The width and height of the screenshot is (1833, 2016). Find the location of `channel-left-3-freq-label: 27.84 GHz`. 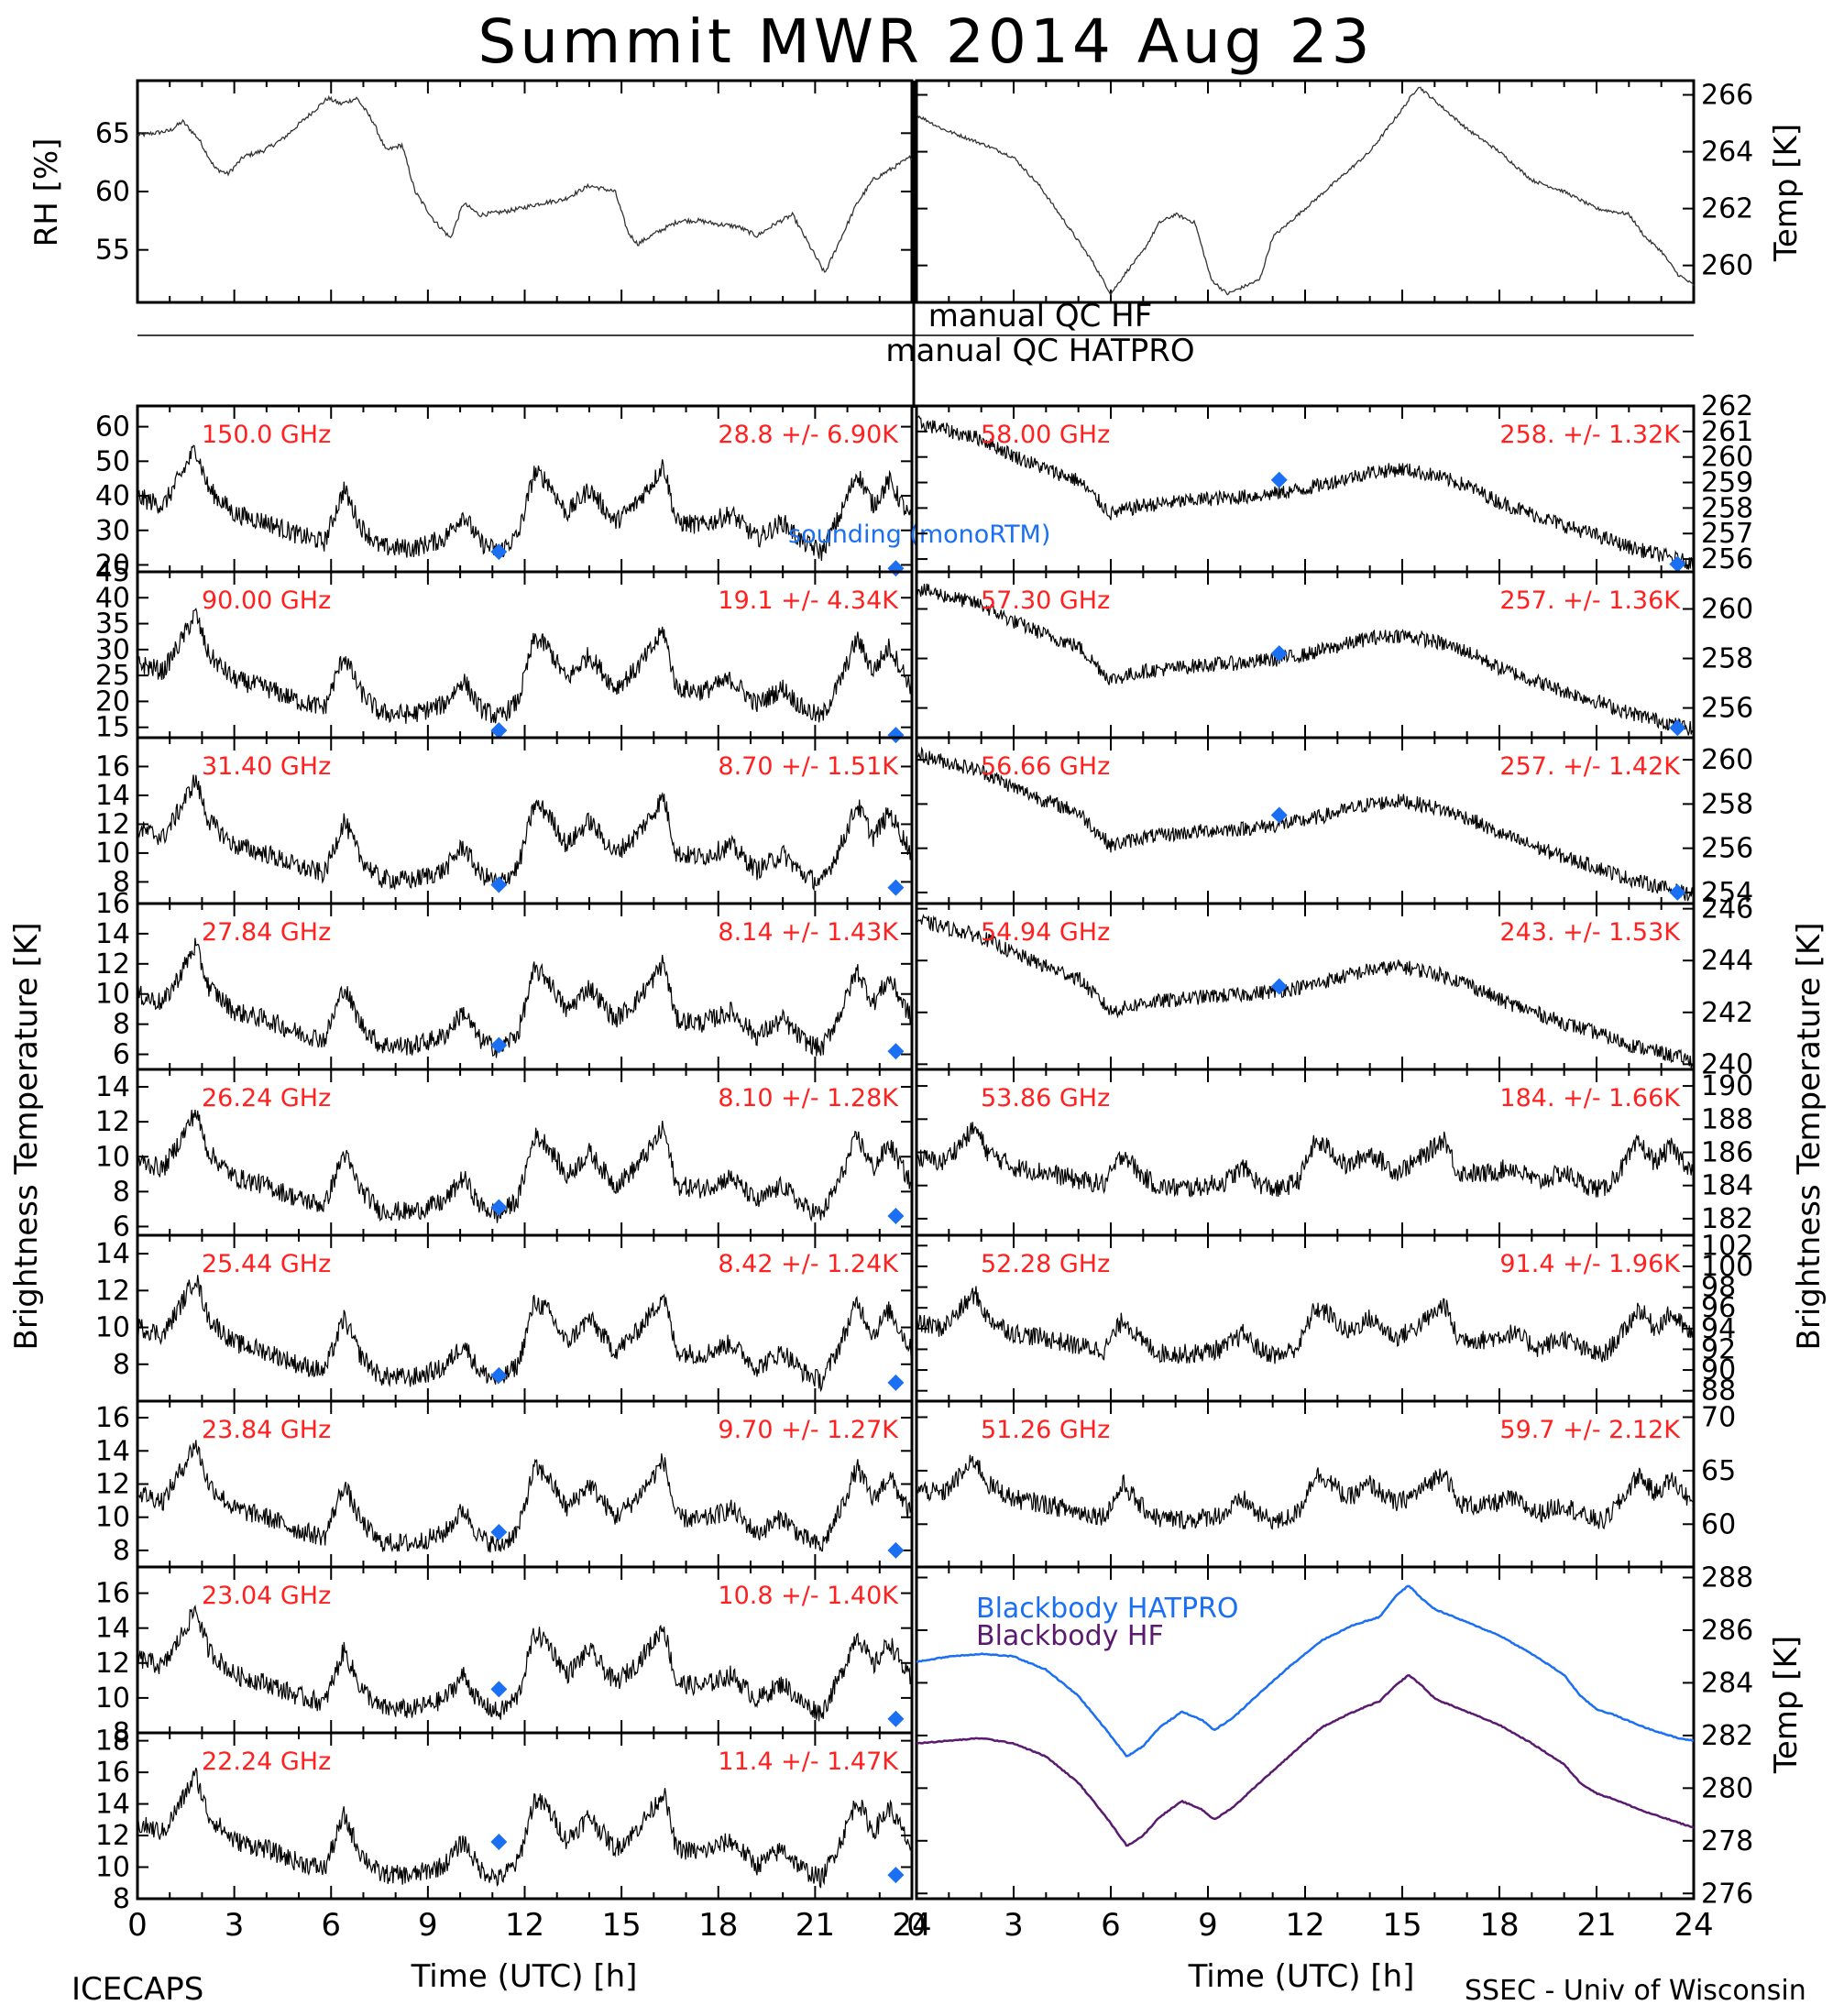

channel-left-3-freq-label: 27.84 GHz is located at coordinates (266, 932).